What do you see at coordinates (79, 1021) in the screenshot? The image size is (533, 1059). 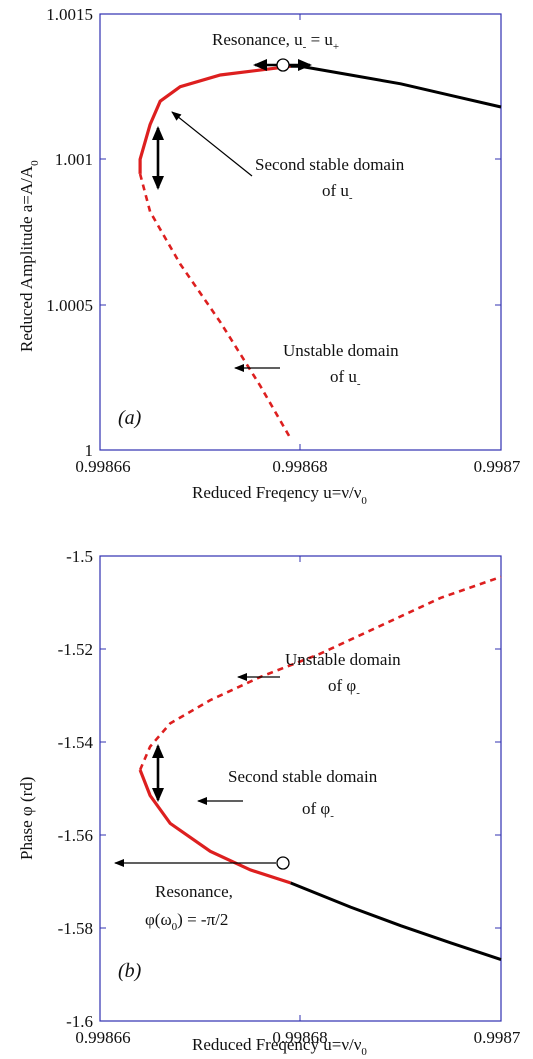 I see `ytick-label: -1.6` at bounding box center [79, 1021].